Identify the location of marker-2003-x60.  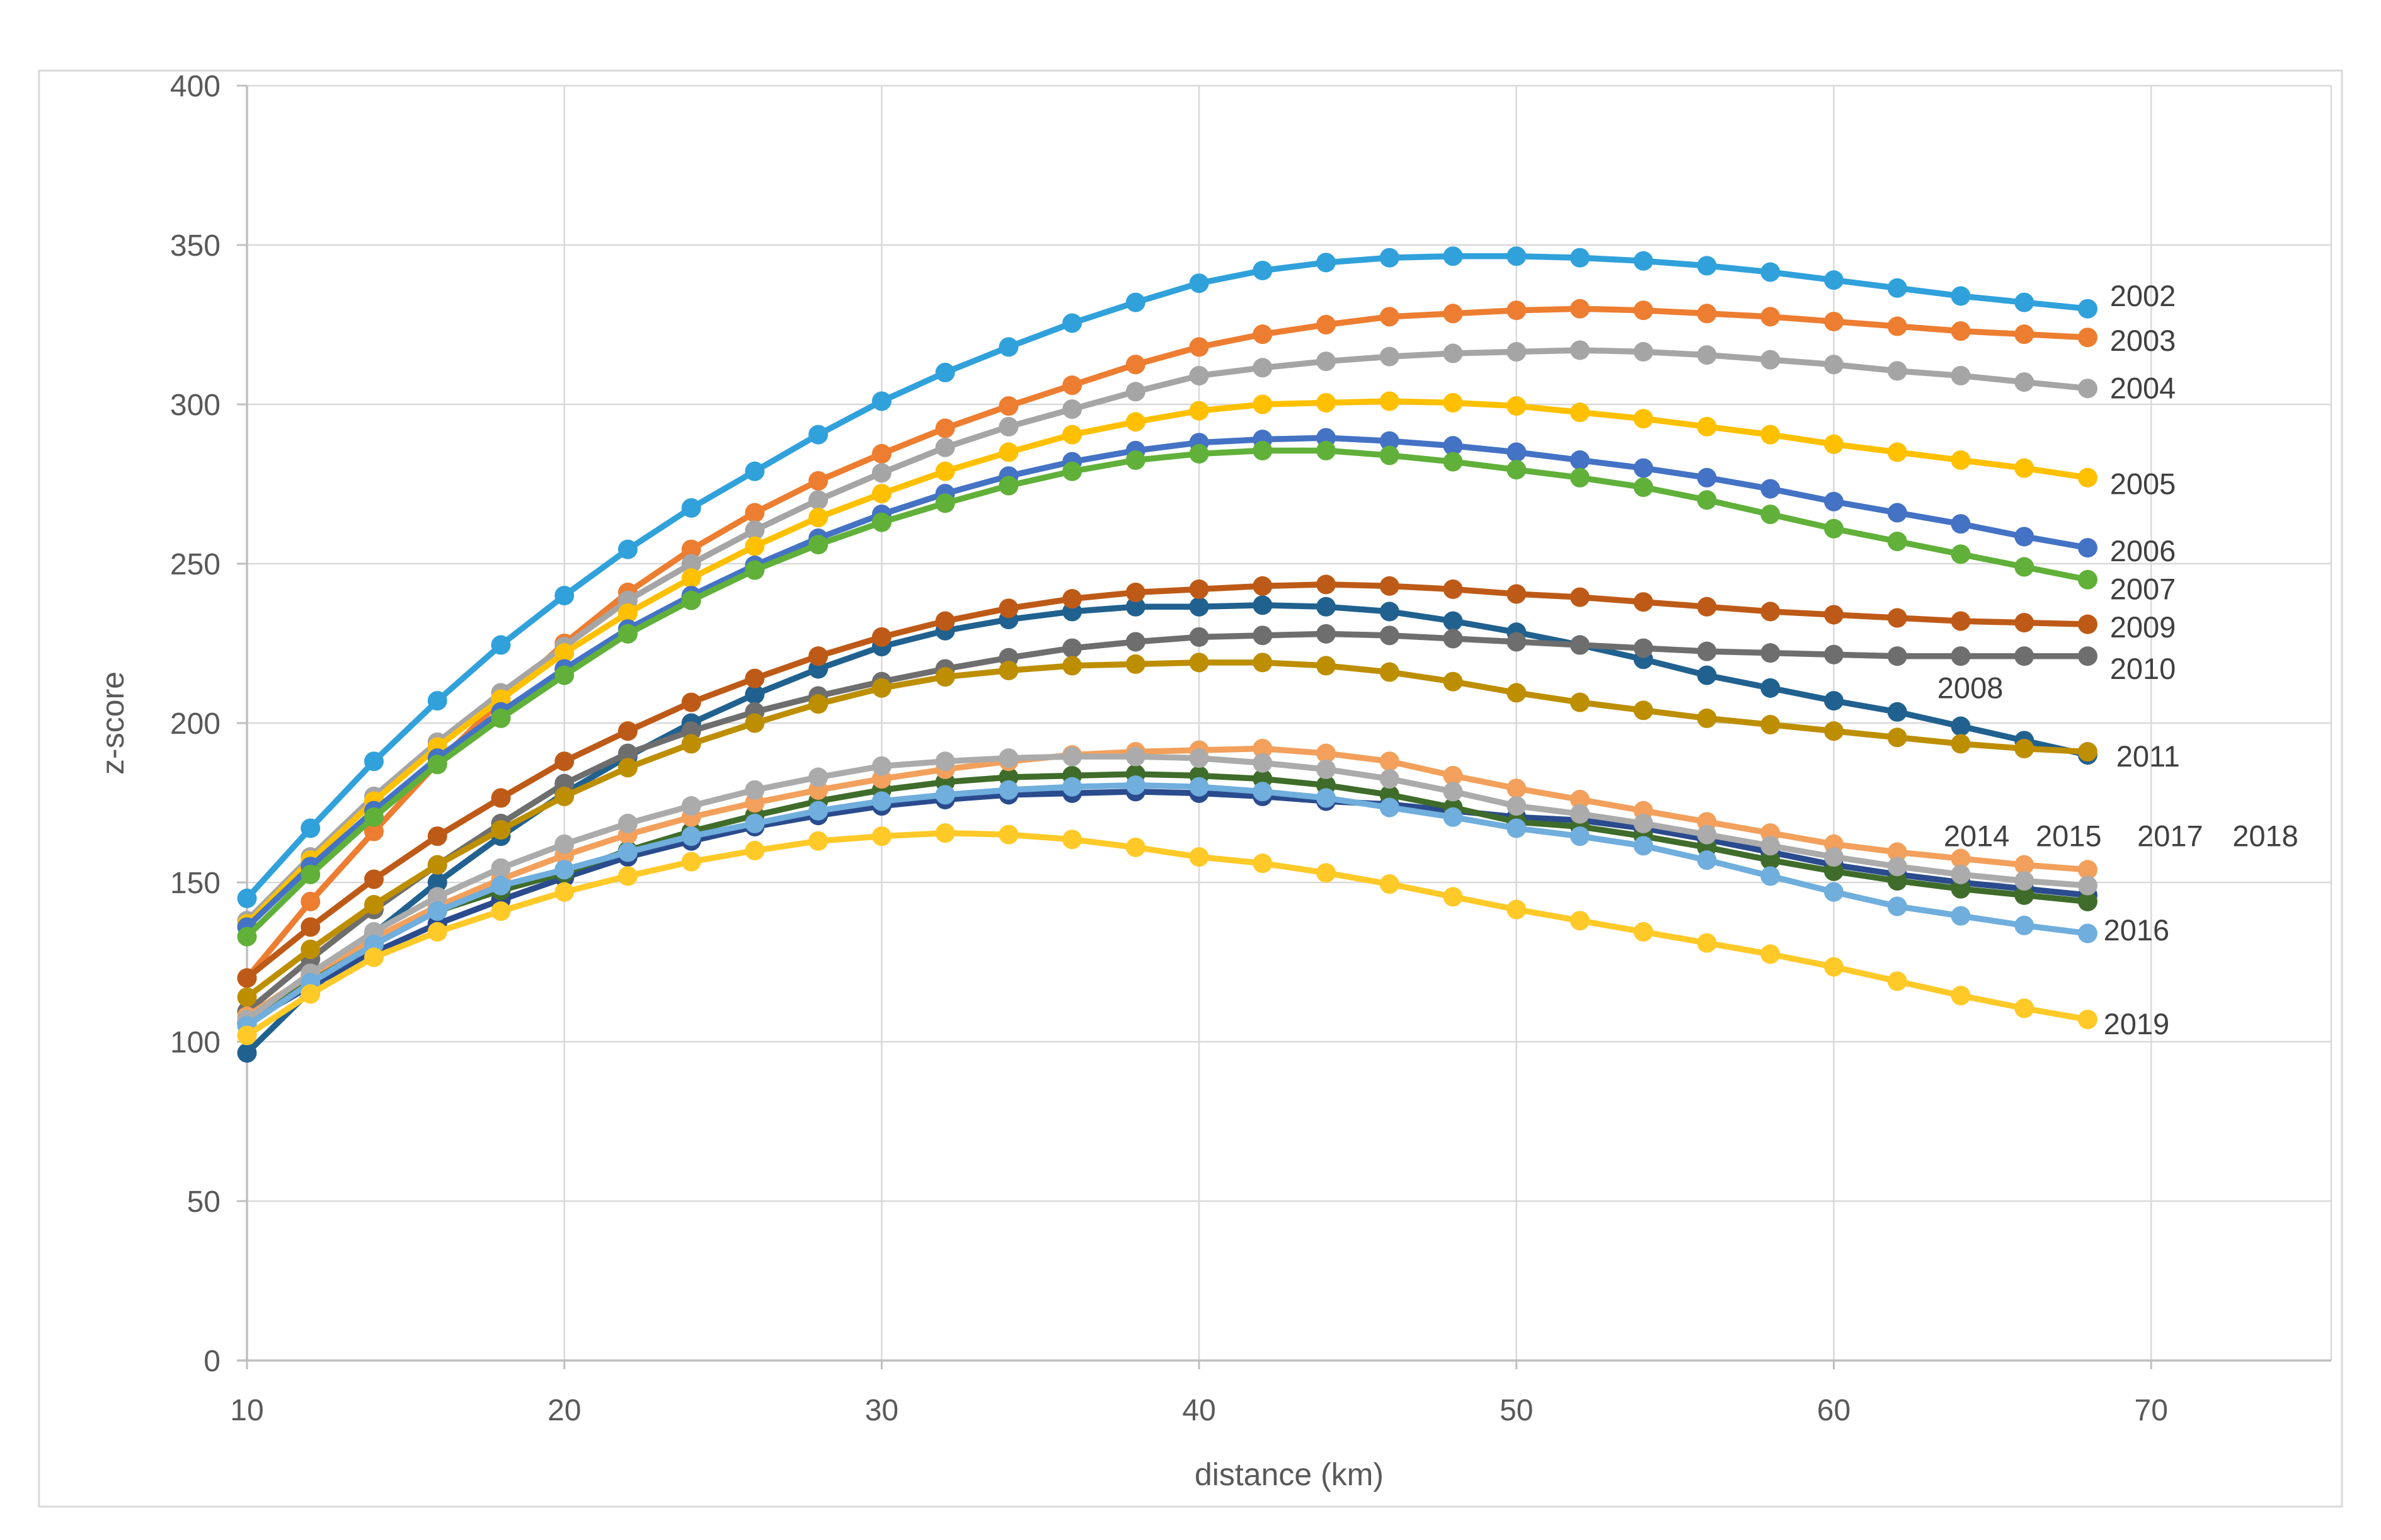
(1834, 321).